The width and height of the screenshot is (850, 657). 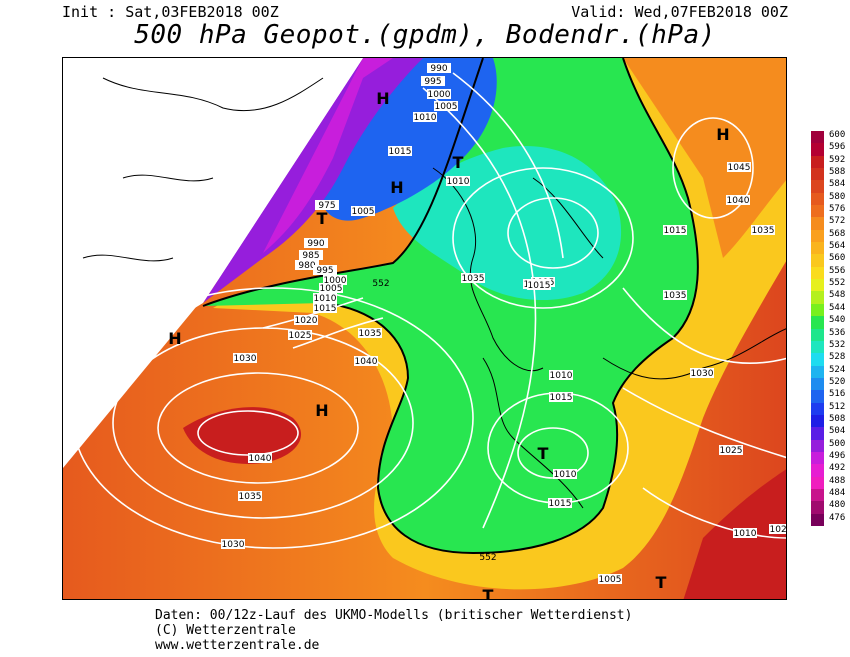 What do you see at coordinates (837, 505) in the screenshot?
I see `legend-value: 480` at bounding box center [837, 505].